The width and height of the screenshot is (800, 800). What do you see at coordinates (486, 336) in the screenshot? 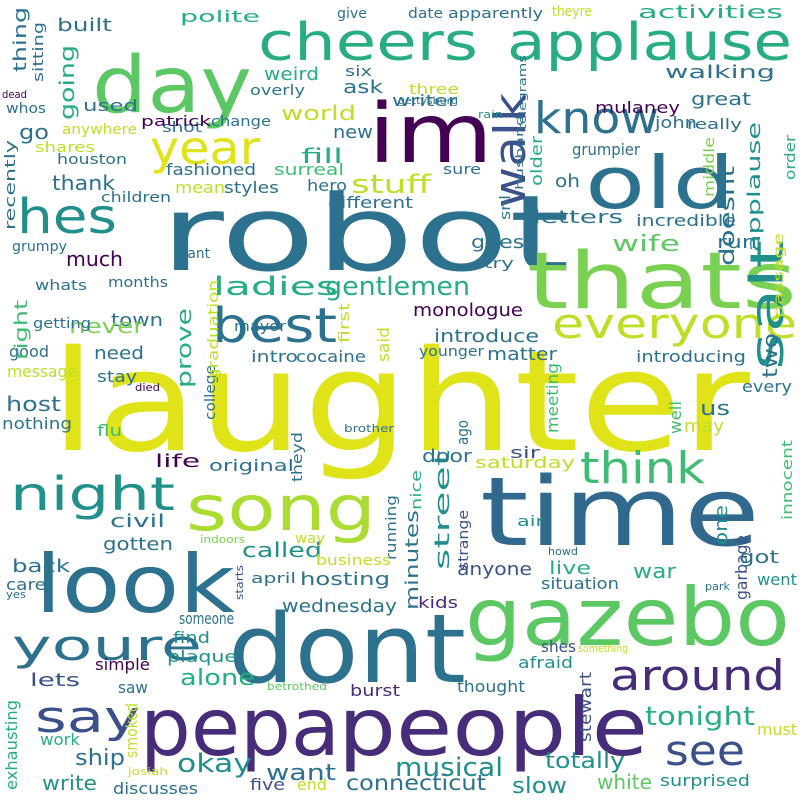
I see `word-introduce: introduce` at bounding box center [486, 336].